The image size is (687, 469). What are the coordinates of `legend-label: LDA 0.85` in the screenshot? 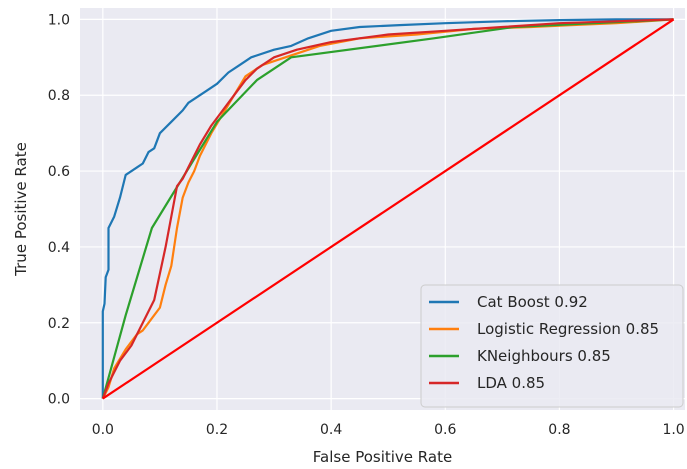 It's located at (511, 383).